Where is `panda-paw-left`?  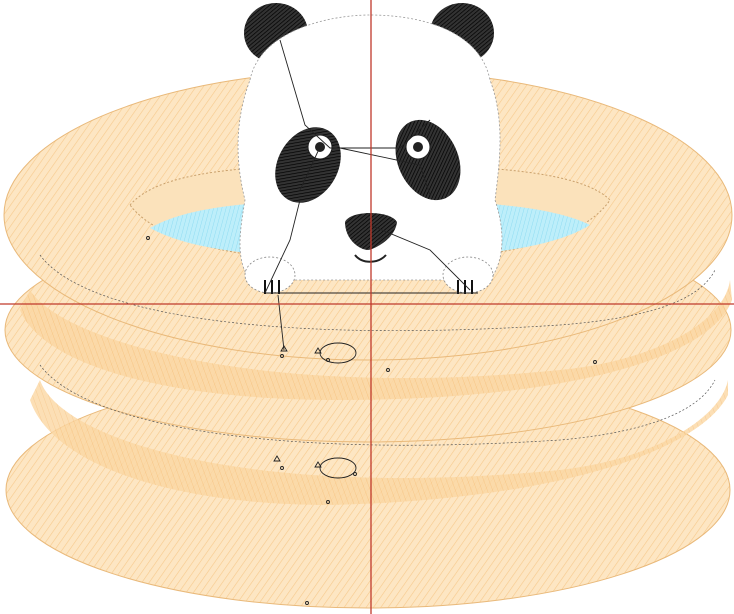 panda-paw-left is located at coordinates (270, 275).